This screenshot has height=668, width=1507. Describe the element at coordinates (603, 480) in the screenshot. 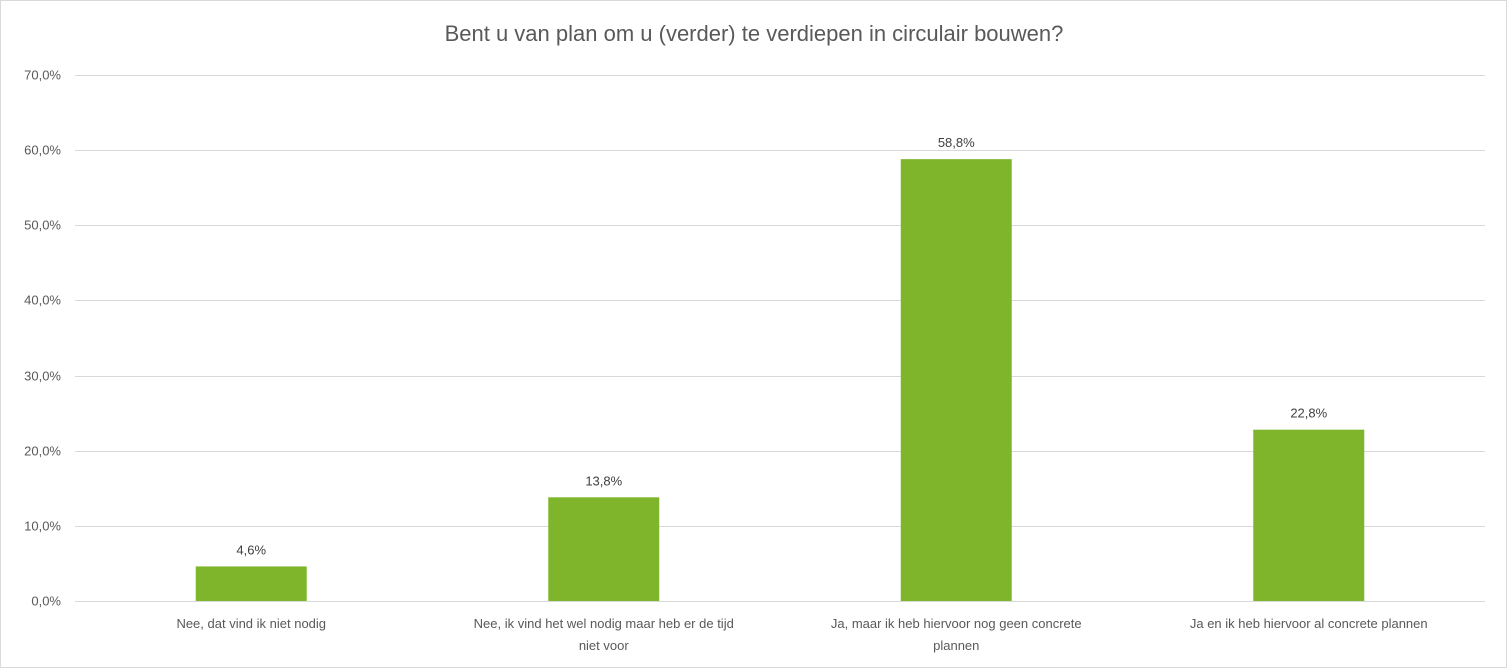

I see `data-label: 13,8%` at that location.